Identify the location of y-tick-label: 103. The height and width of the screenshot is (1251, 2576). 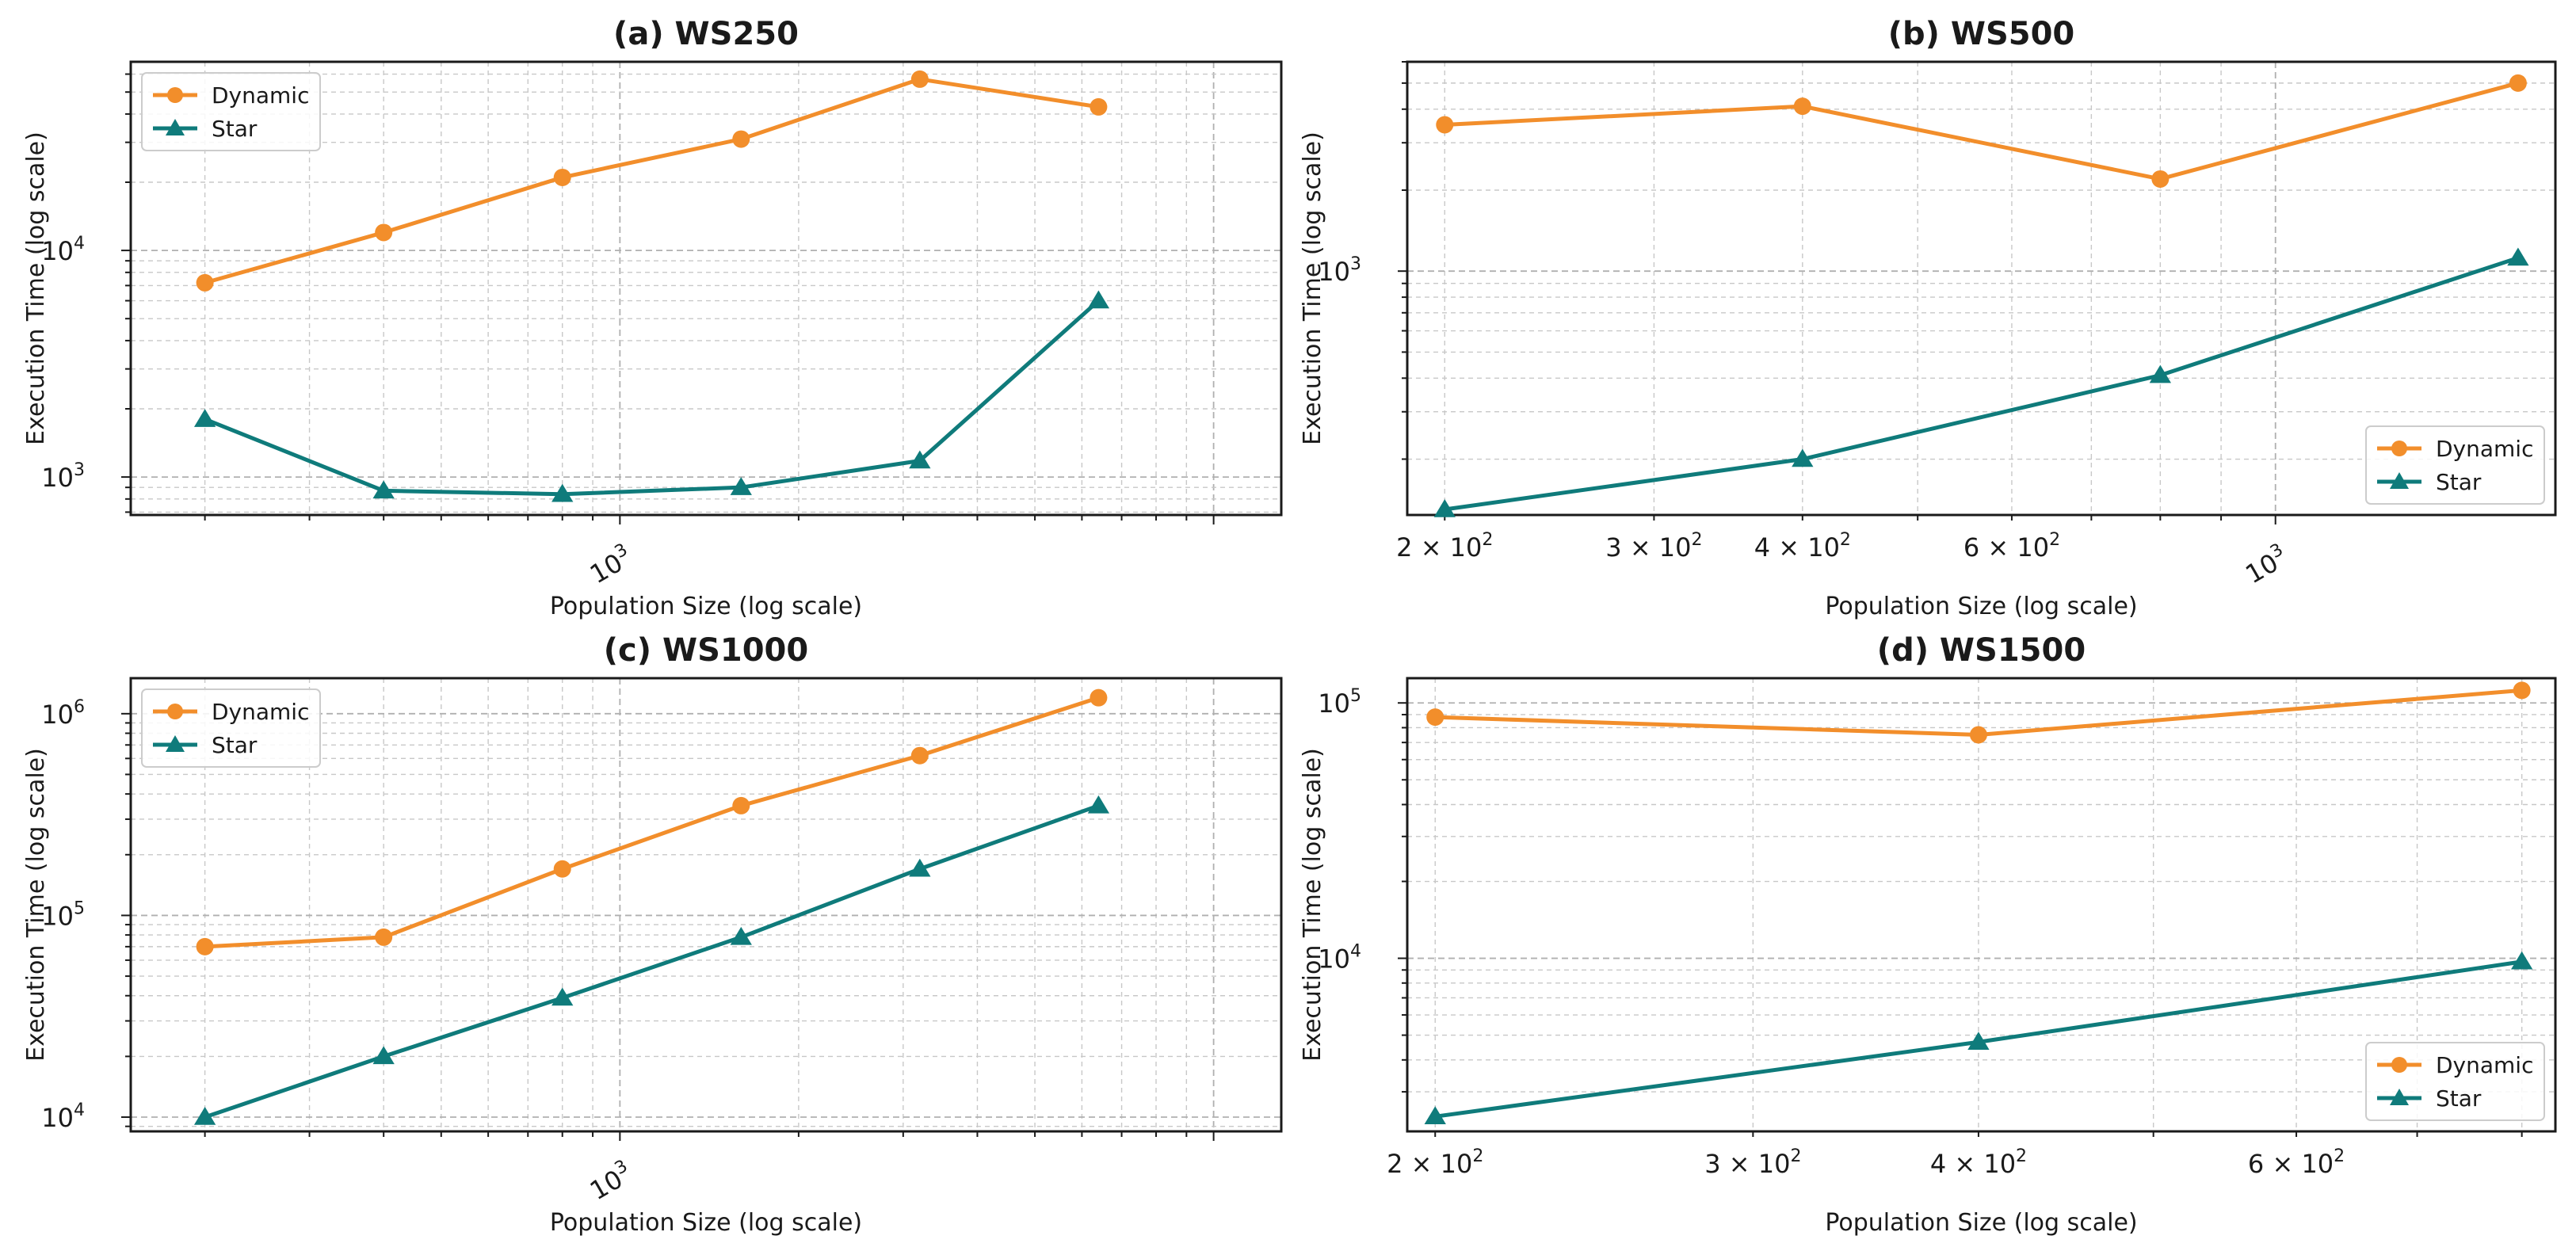
(63, 477).